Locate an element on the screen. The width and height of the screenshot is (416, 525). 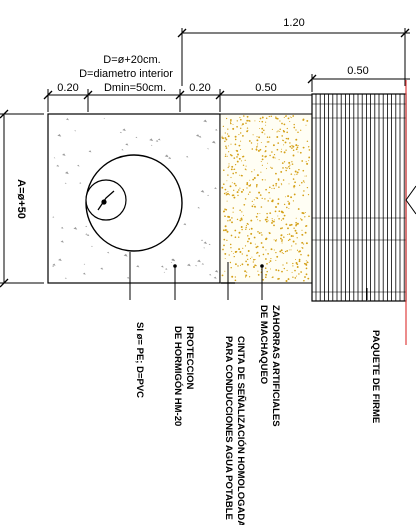
dim-right-block: 0.50 is located at coordinates (357, 71).